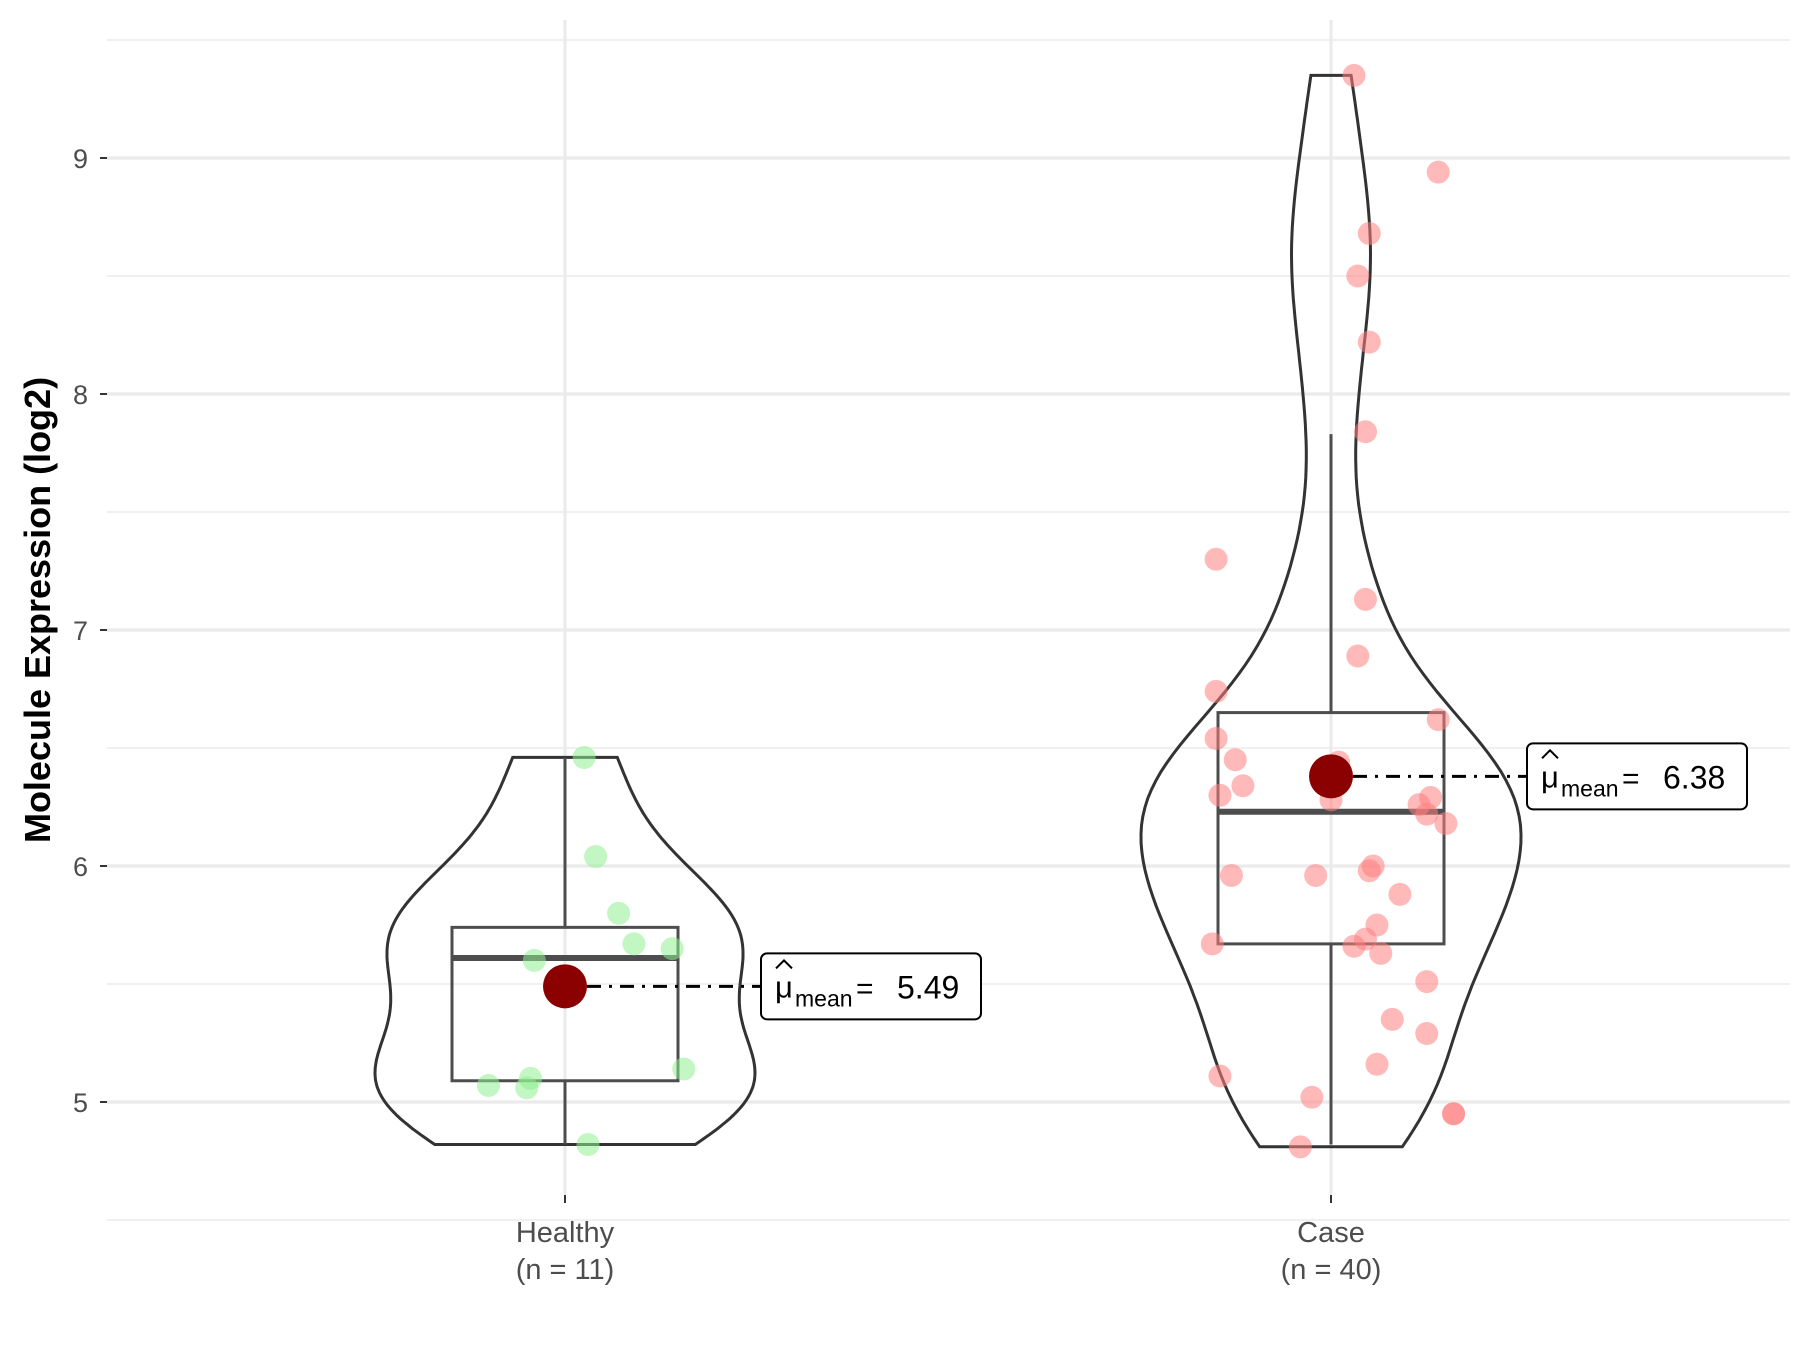 This screenshot has height=1350, width=1800. What do you see at coordinates (948, 881) in the screenshot?
I see `mean-markers` at bounding box center [948, 881].